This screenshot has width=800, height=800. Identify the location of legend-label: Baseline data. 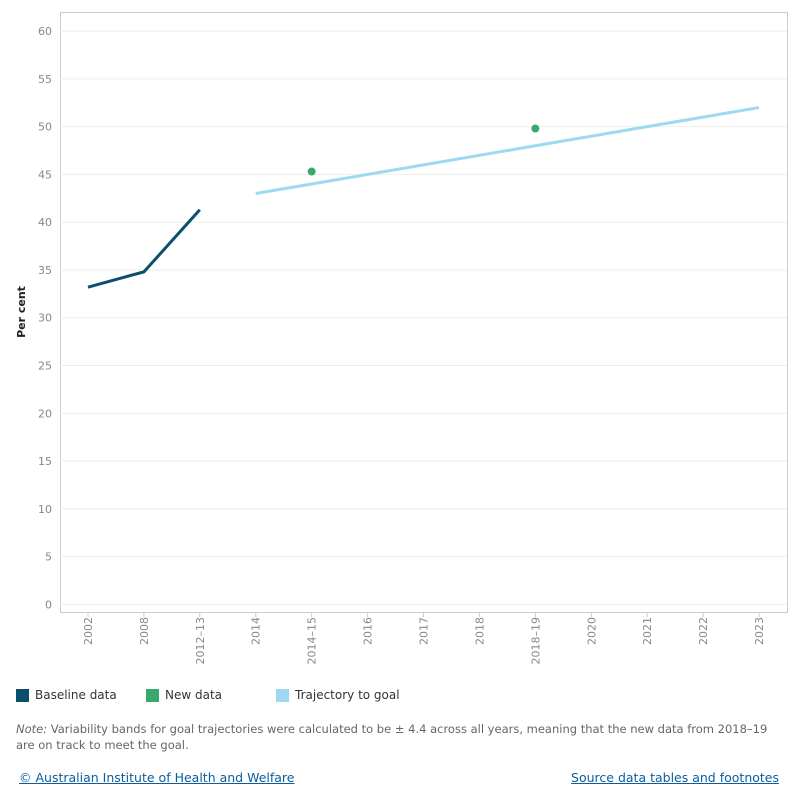
(76, 695).